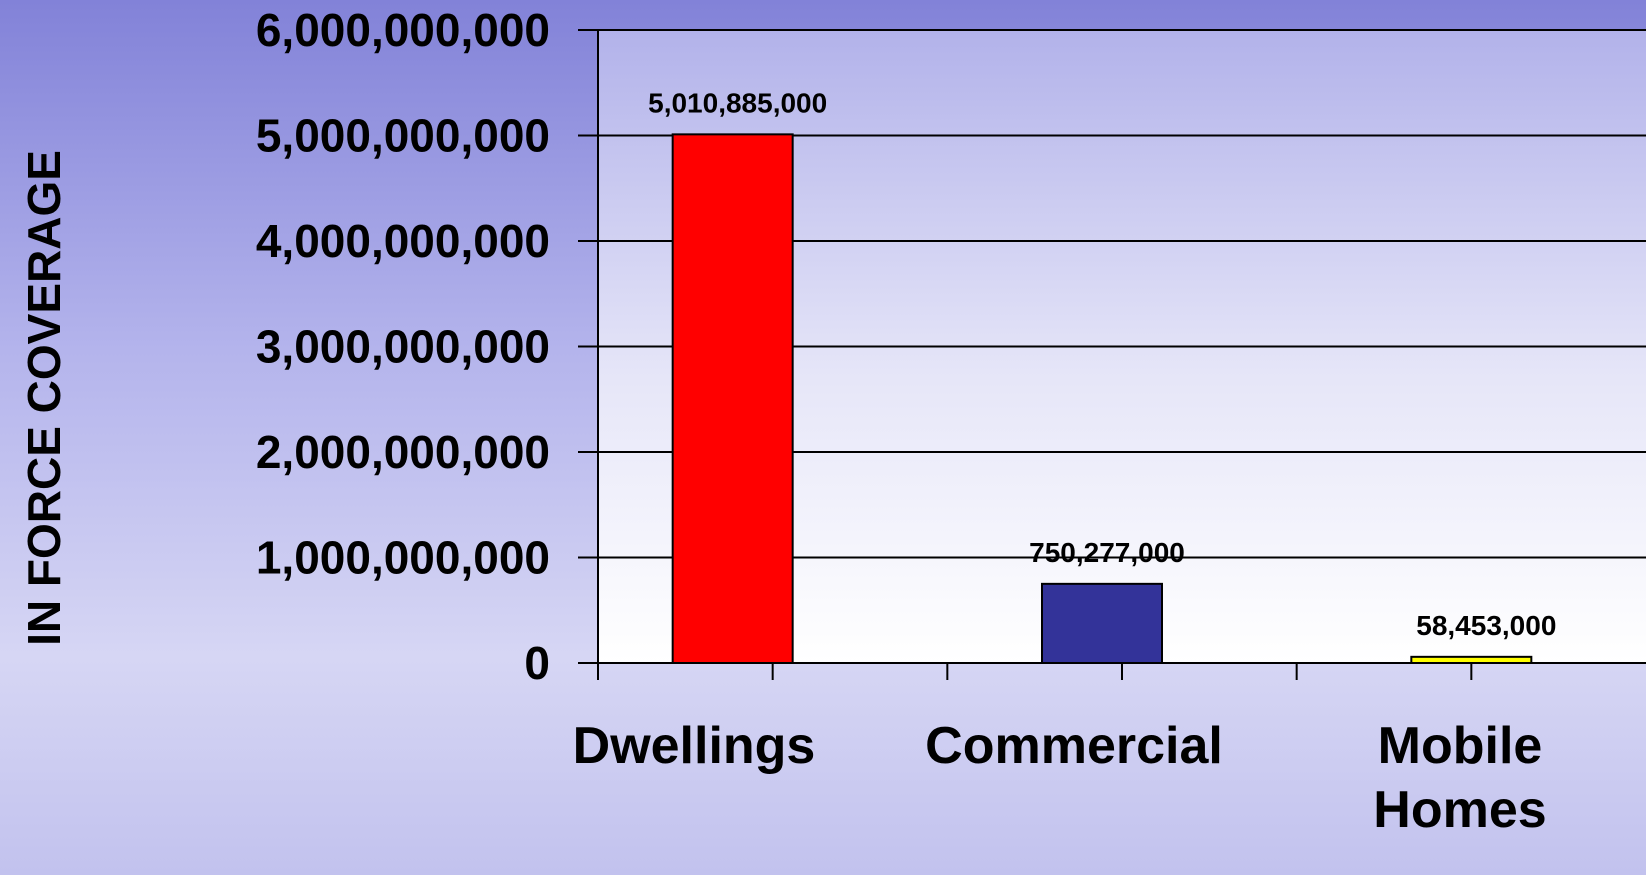 The image size is (1646, 875). Describe the element at coordinates (1060, 778) in the screenshot. I see `x-tick-labels: Dwellings Commercial Mobile Homes` at that location.